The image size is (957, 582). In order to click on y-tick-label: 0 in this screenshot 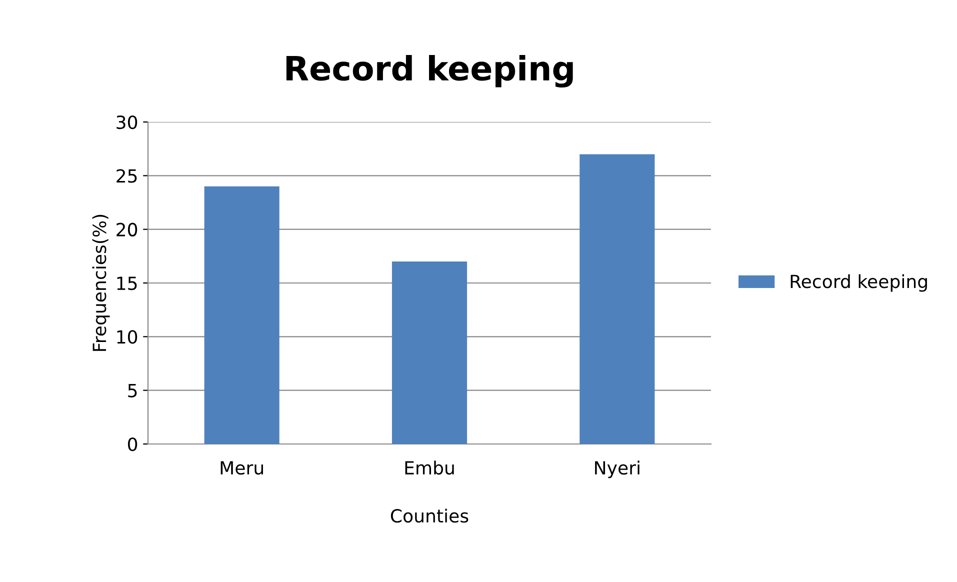, I will do `click(133, 444)`.